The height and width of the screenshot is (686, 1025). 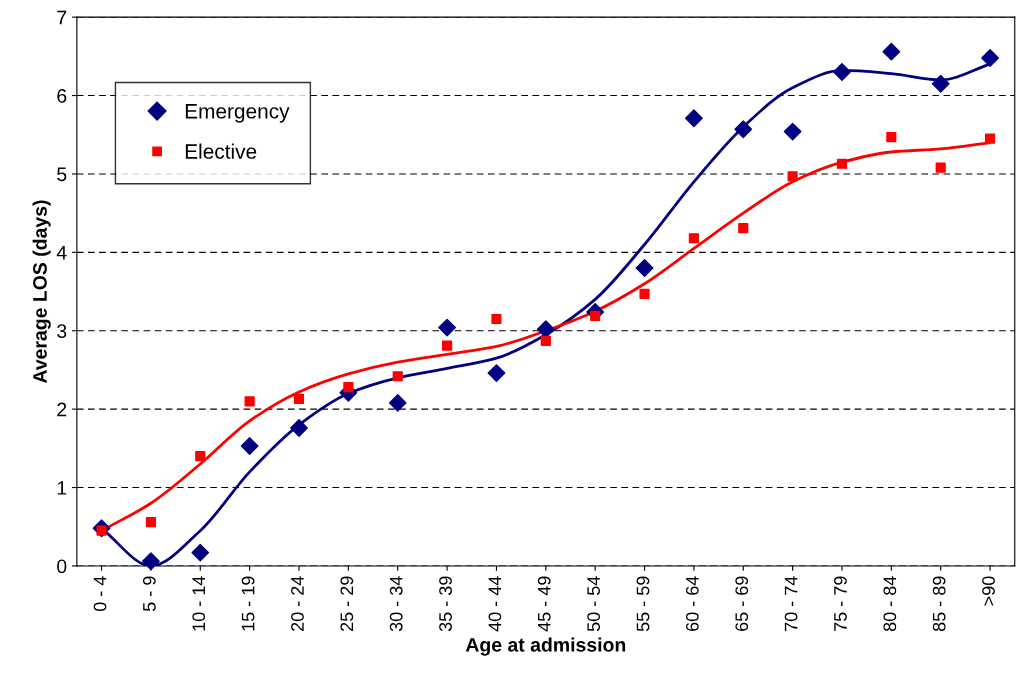 I want to click on x-tick-label: 35 - 39, so click(x=445, y=604).